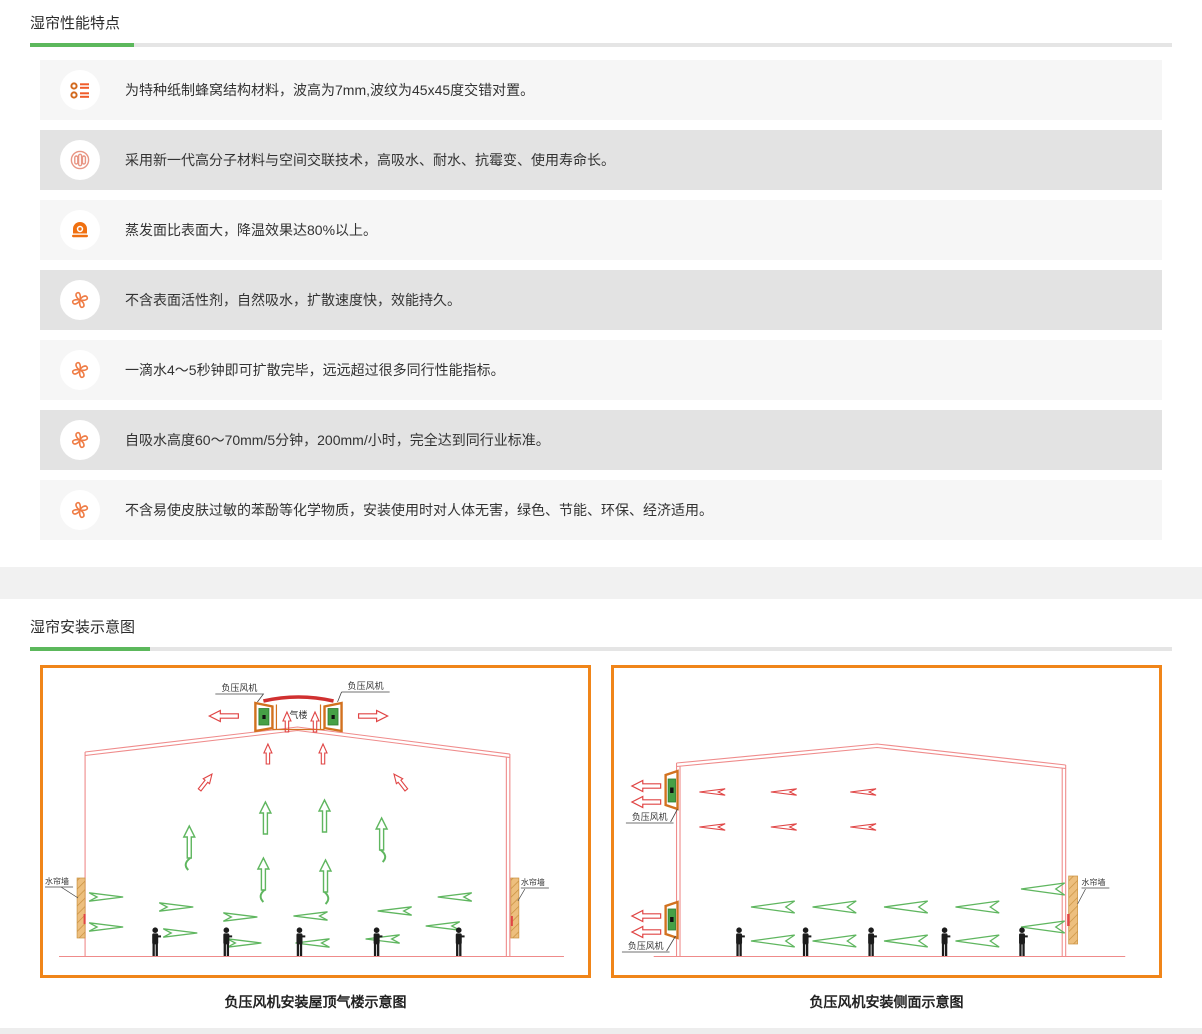  I want to click on roof-monitor: 气楼, so click(298, 714).